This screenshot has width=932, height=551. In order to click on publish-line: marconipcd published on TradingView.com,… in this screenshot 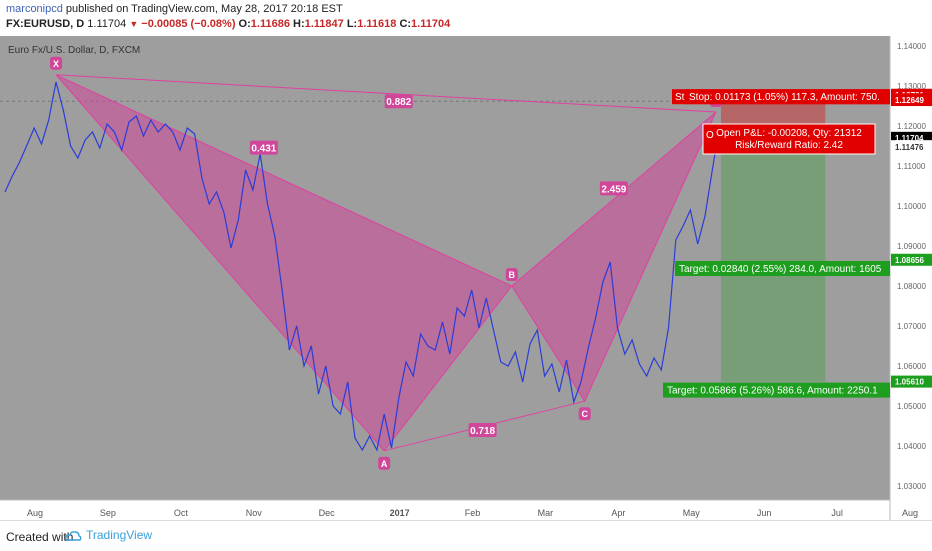, I will do `click(174, 9)`.